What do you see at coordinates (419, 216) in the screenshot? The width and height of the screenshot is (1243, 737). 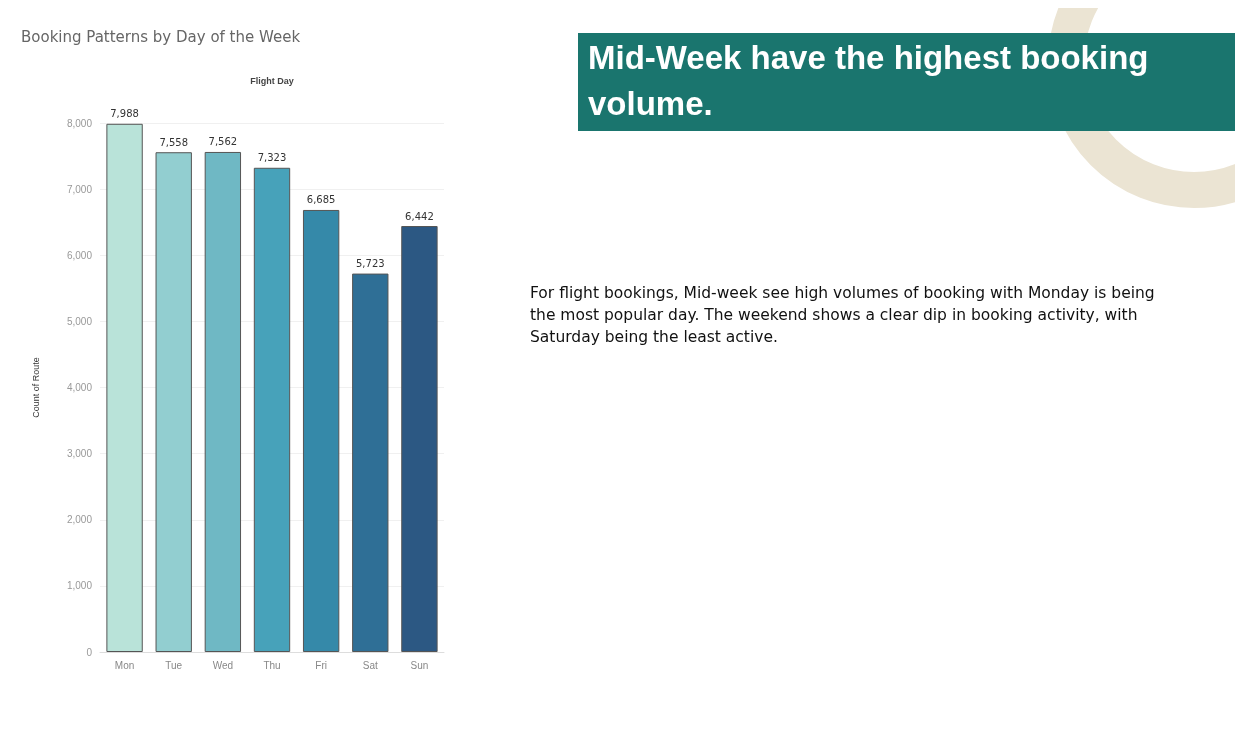 I see `data-label: 6,442` at bounding box center [419, 216].